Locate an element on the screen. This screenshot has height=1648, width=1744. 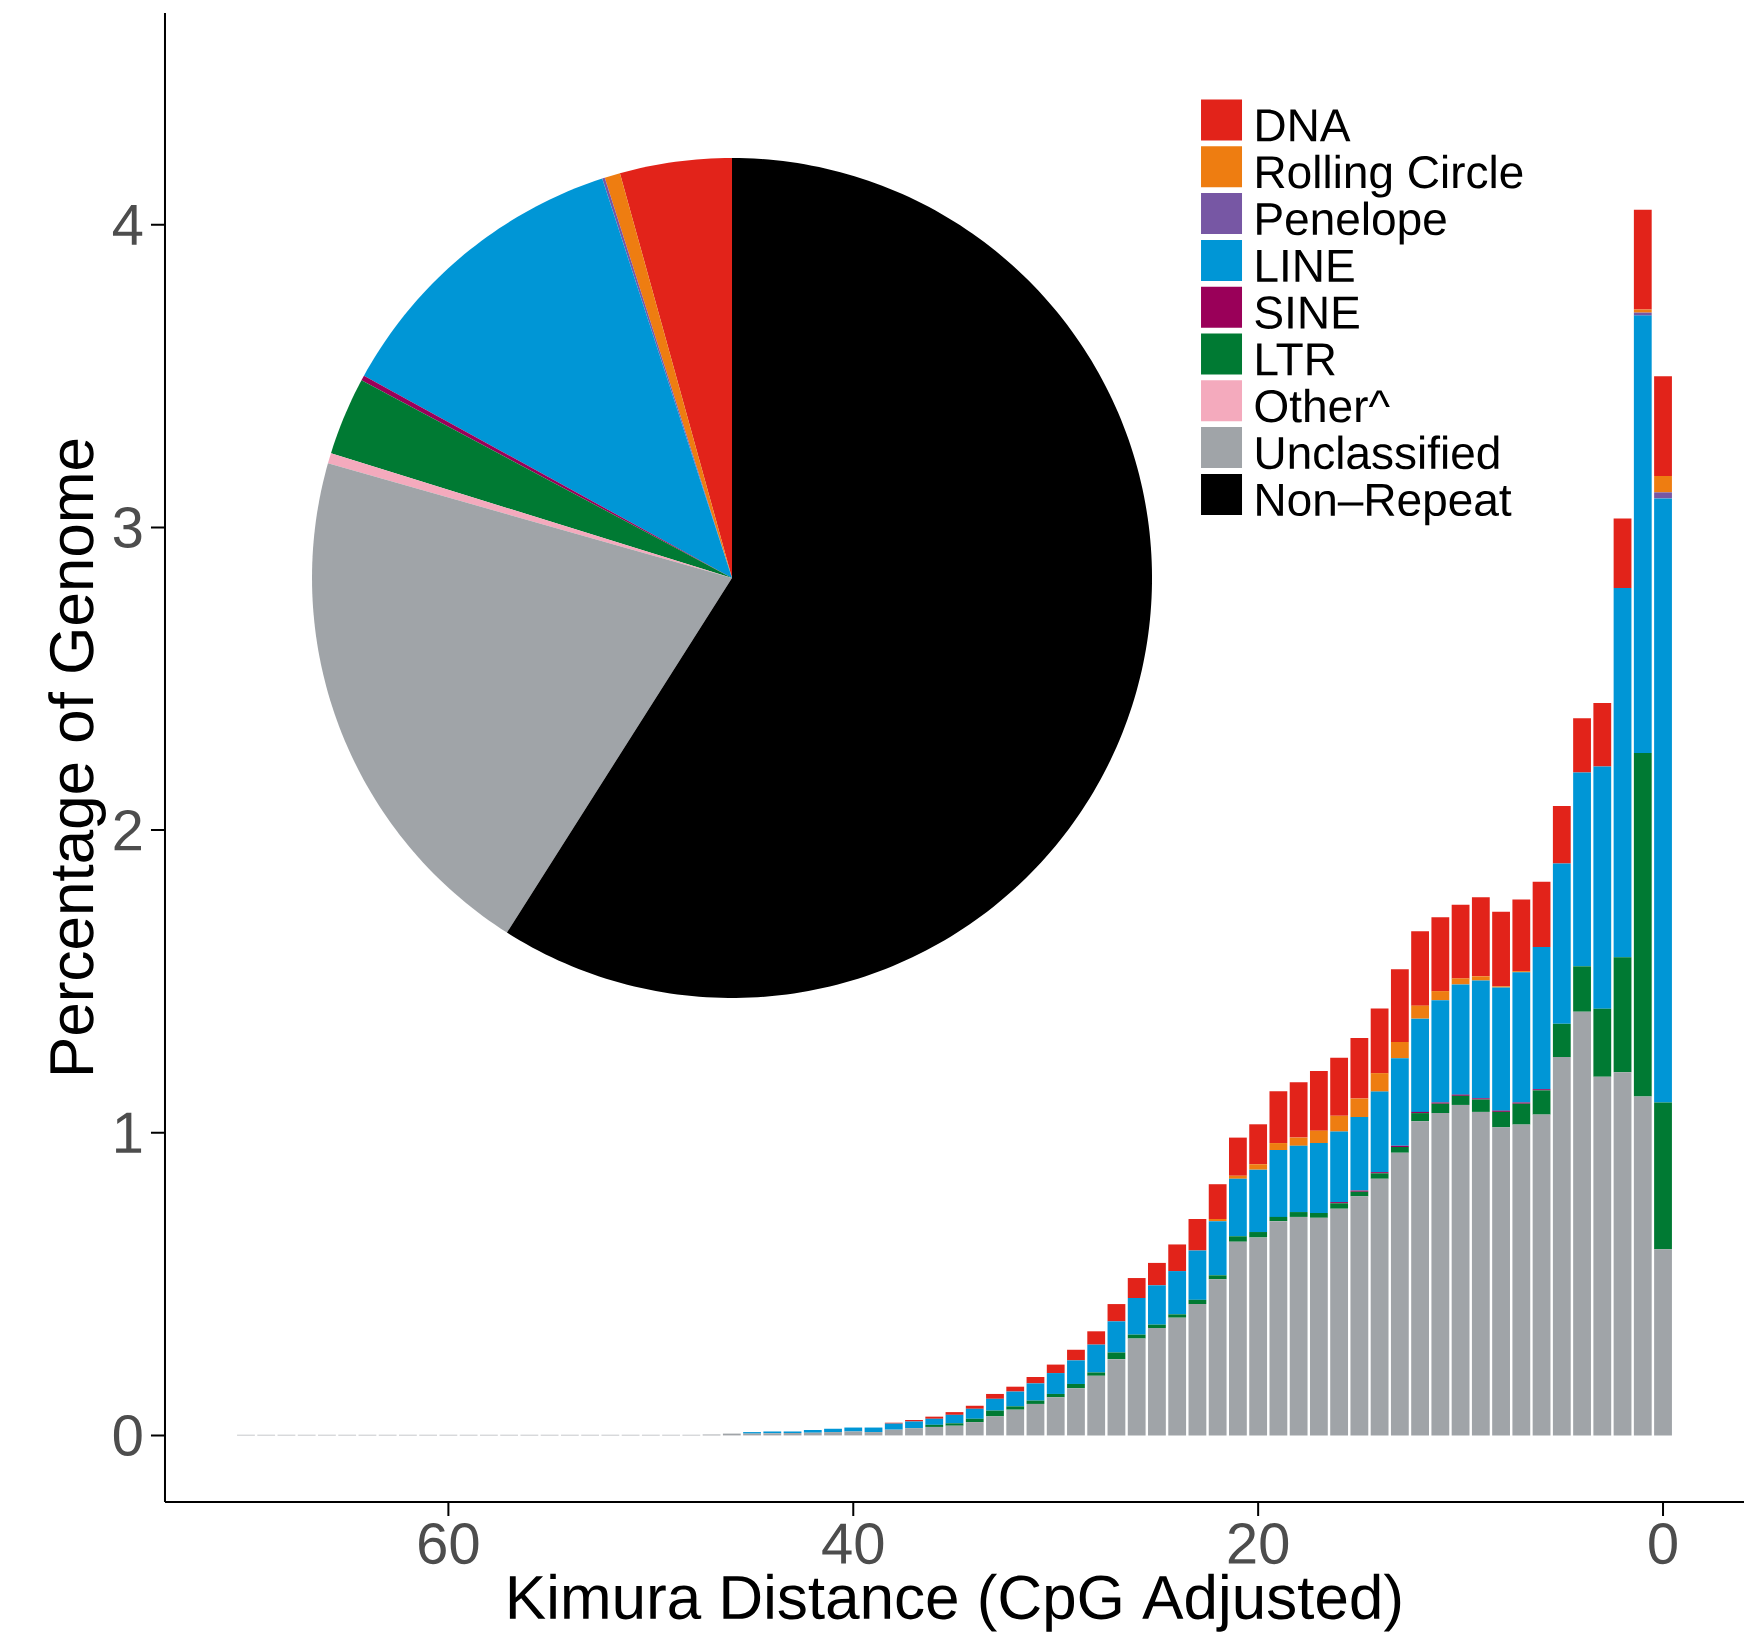
legend-label: Other^ is located at coordinates (1322, 405).